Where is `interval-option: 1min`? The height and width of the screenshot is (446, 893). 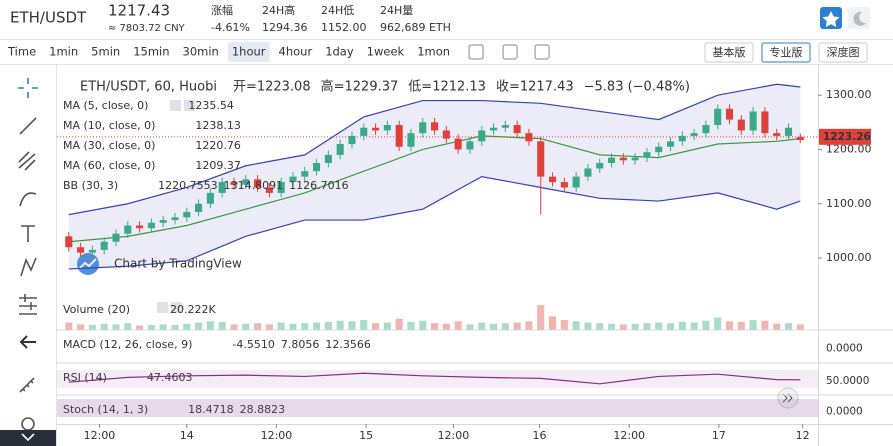 interval-option: 1min is located at coordinates (63, 52).